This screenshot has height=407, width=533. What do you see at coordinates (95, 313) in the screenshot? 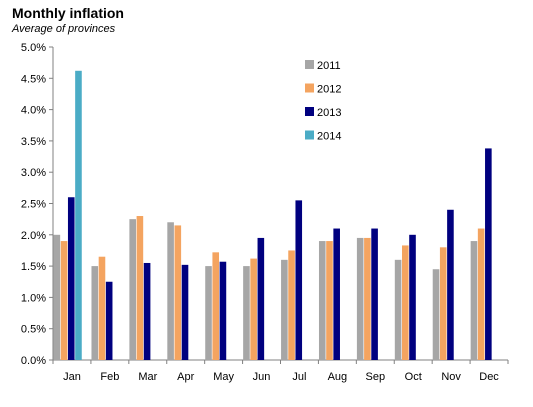
I see `bar-2011-feb` at bounding box center [95, 313].